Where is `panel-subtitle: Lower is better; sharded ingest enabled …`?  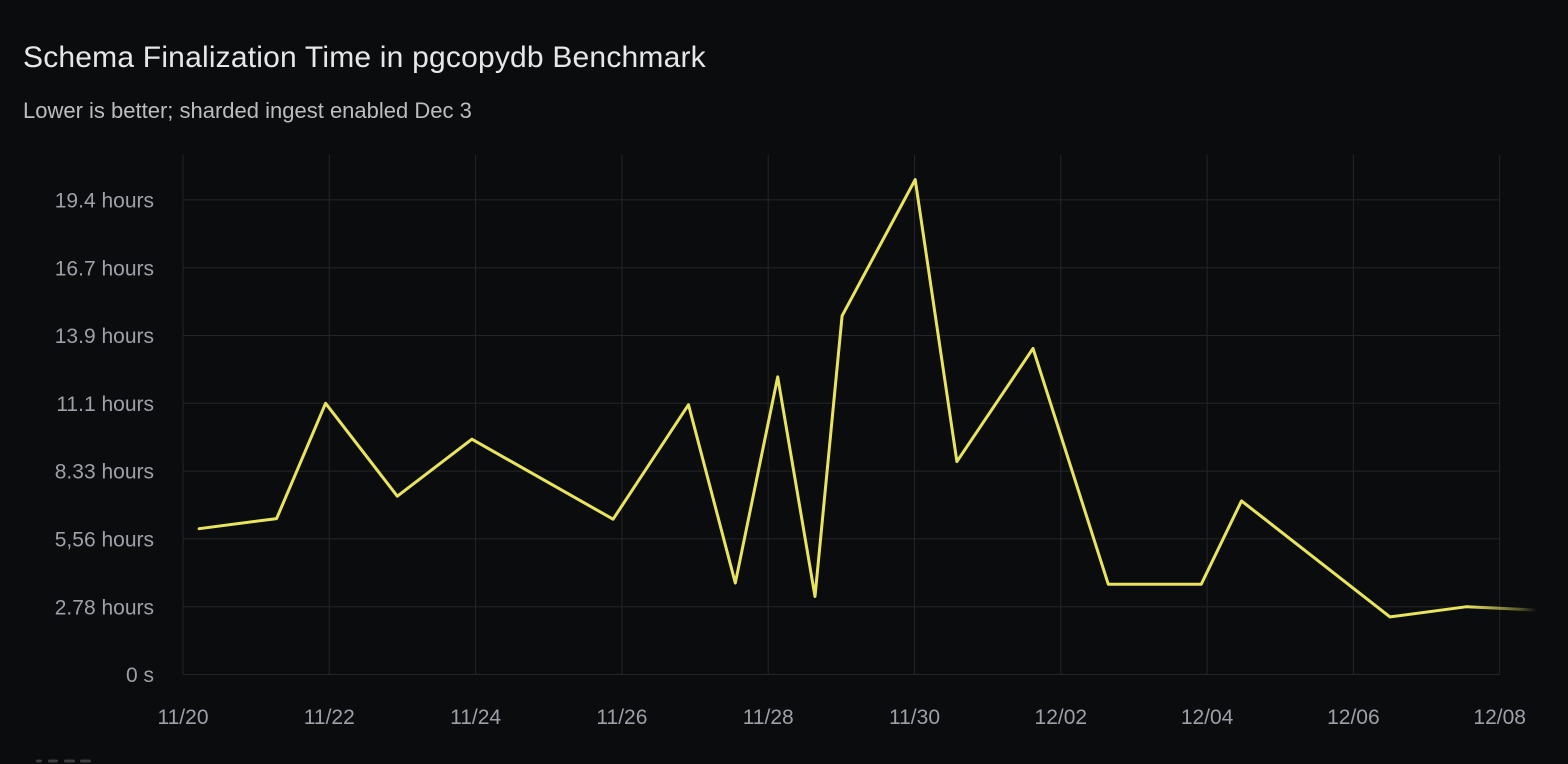
panel-subtitle: Lower is better; sharded ingest enabled … is located at coordinates (247, 110).